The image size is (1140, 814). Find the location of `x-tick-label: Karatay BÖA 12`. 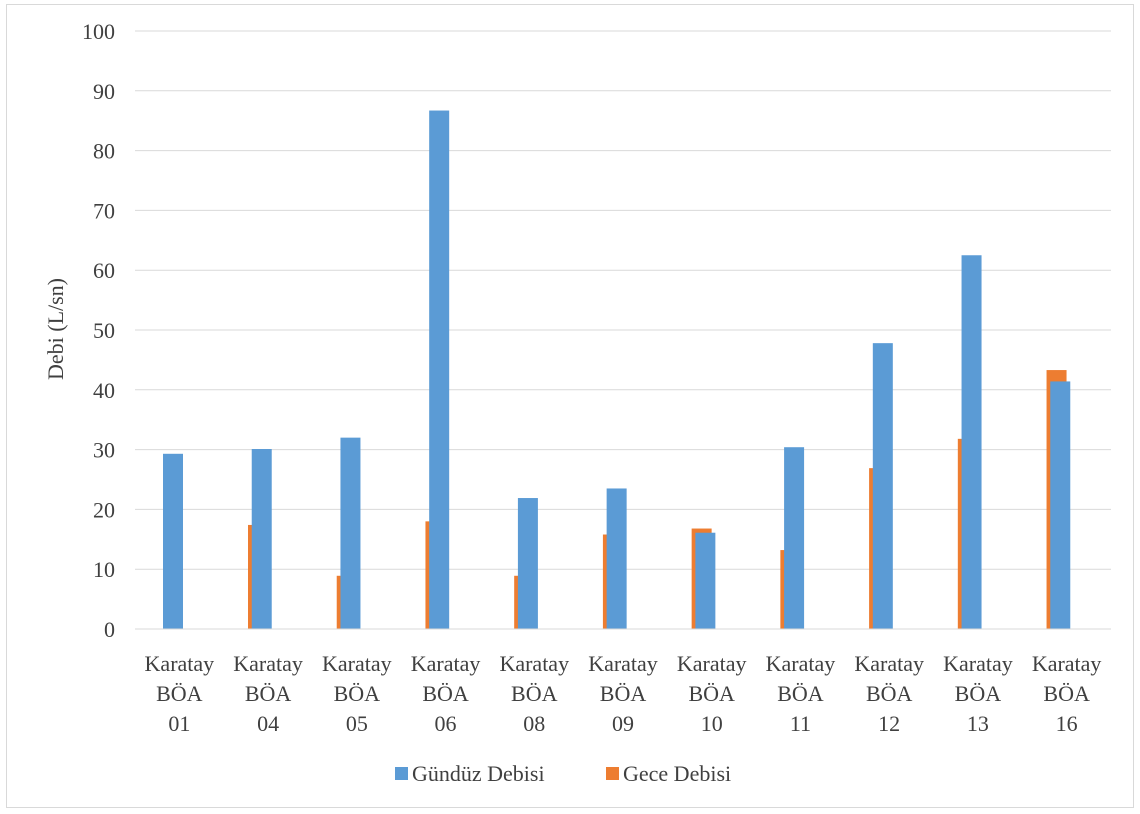

x-tick-label: Karatay BÖA 12 is located at coordinates (889, 693).